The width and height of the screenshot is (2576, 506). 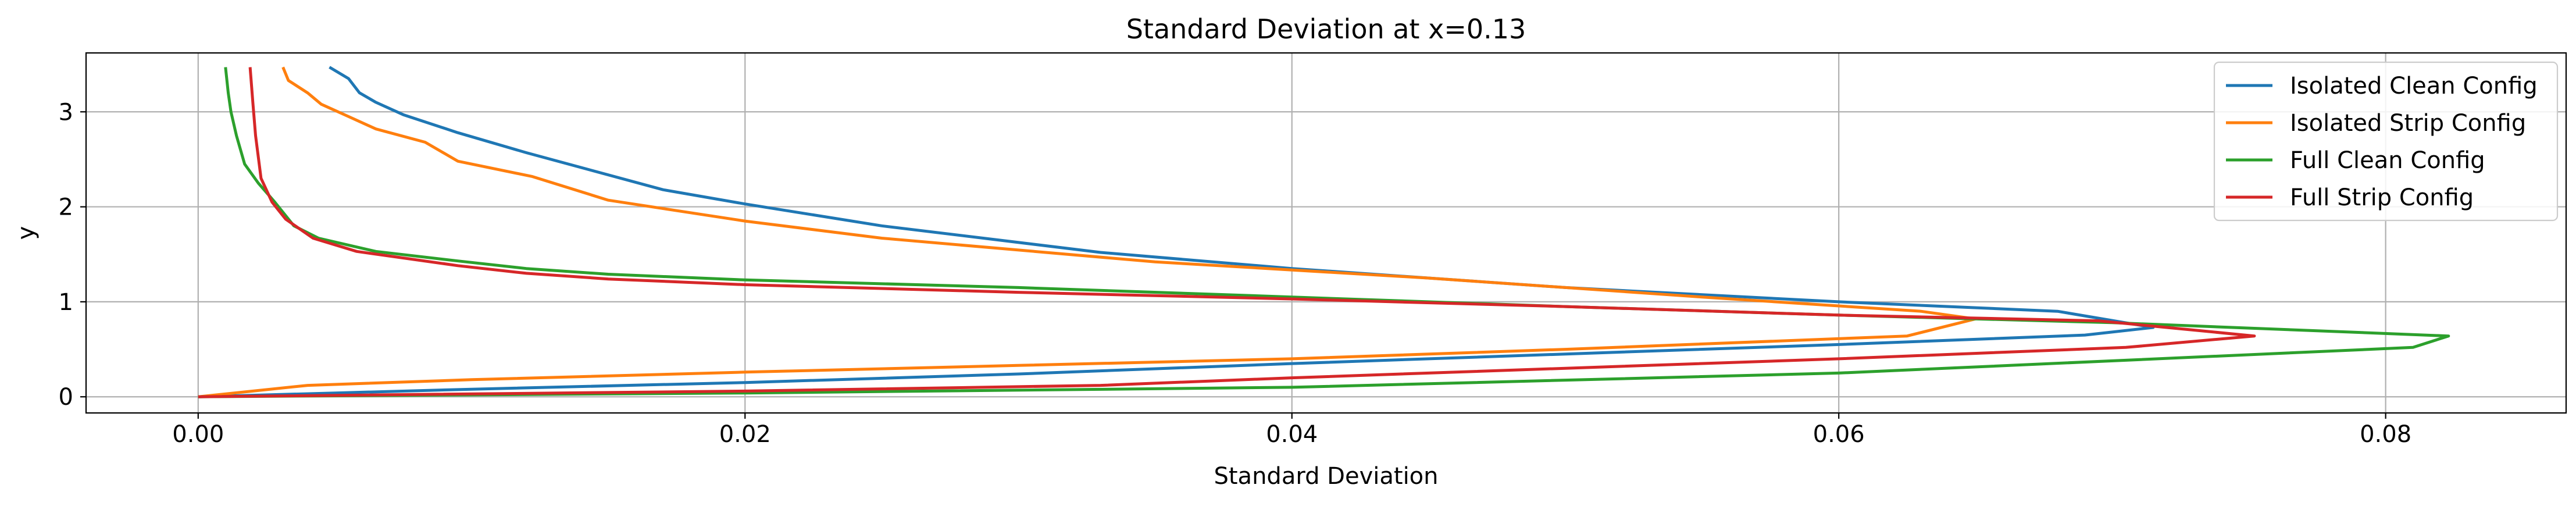 I want to click on y-tick-label: 0, so click(x=66, y=397).